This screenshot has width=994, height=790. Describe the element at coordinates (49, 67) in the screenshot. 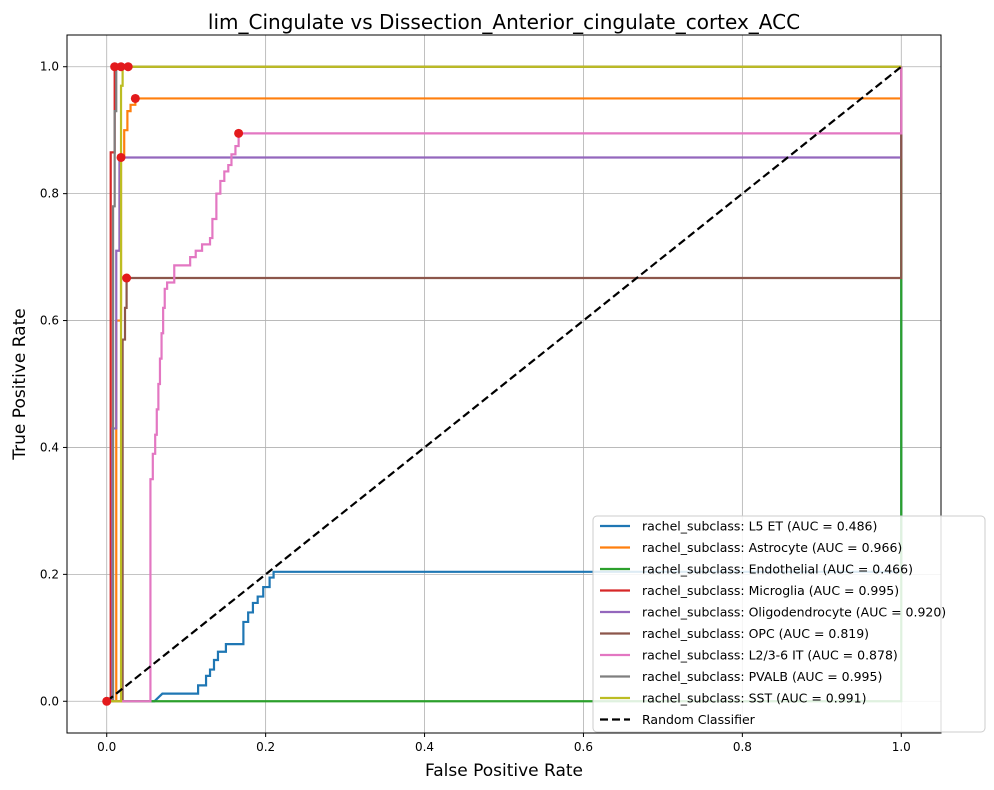

I see `y-tick-label: 1.0` at that location.